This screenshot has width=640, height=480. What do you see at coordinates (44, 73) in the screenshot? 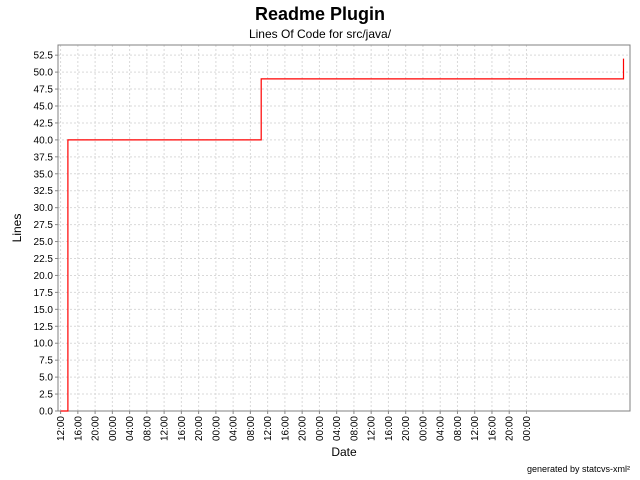
I see `y-tick-label: 50.0` at bounding box center [44, 73].